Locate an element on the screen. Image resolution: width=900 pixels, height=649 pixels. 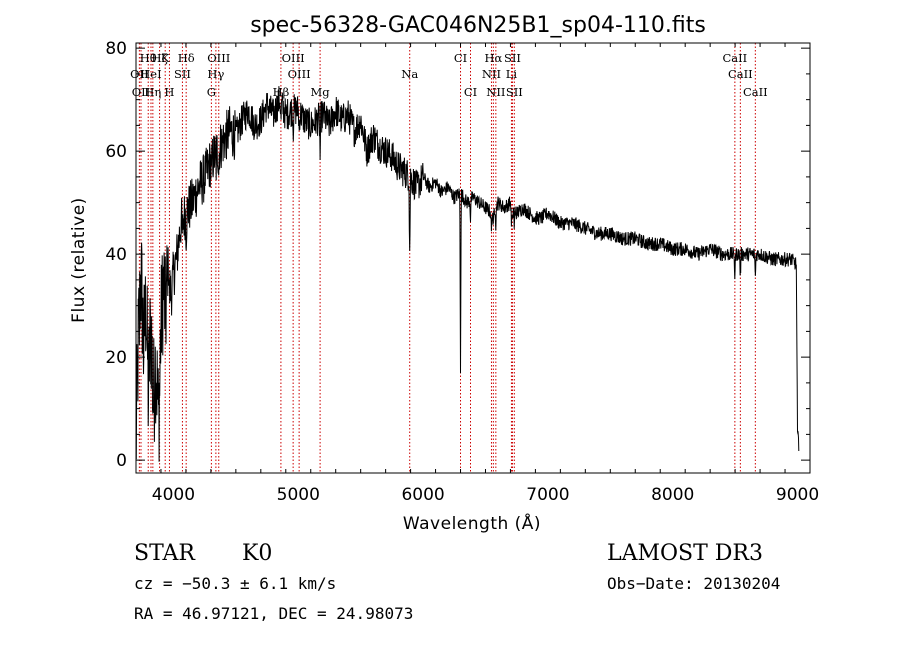
y-tick-label: 40 is located at coordinates (116, 255).